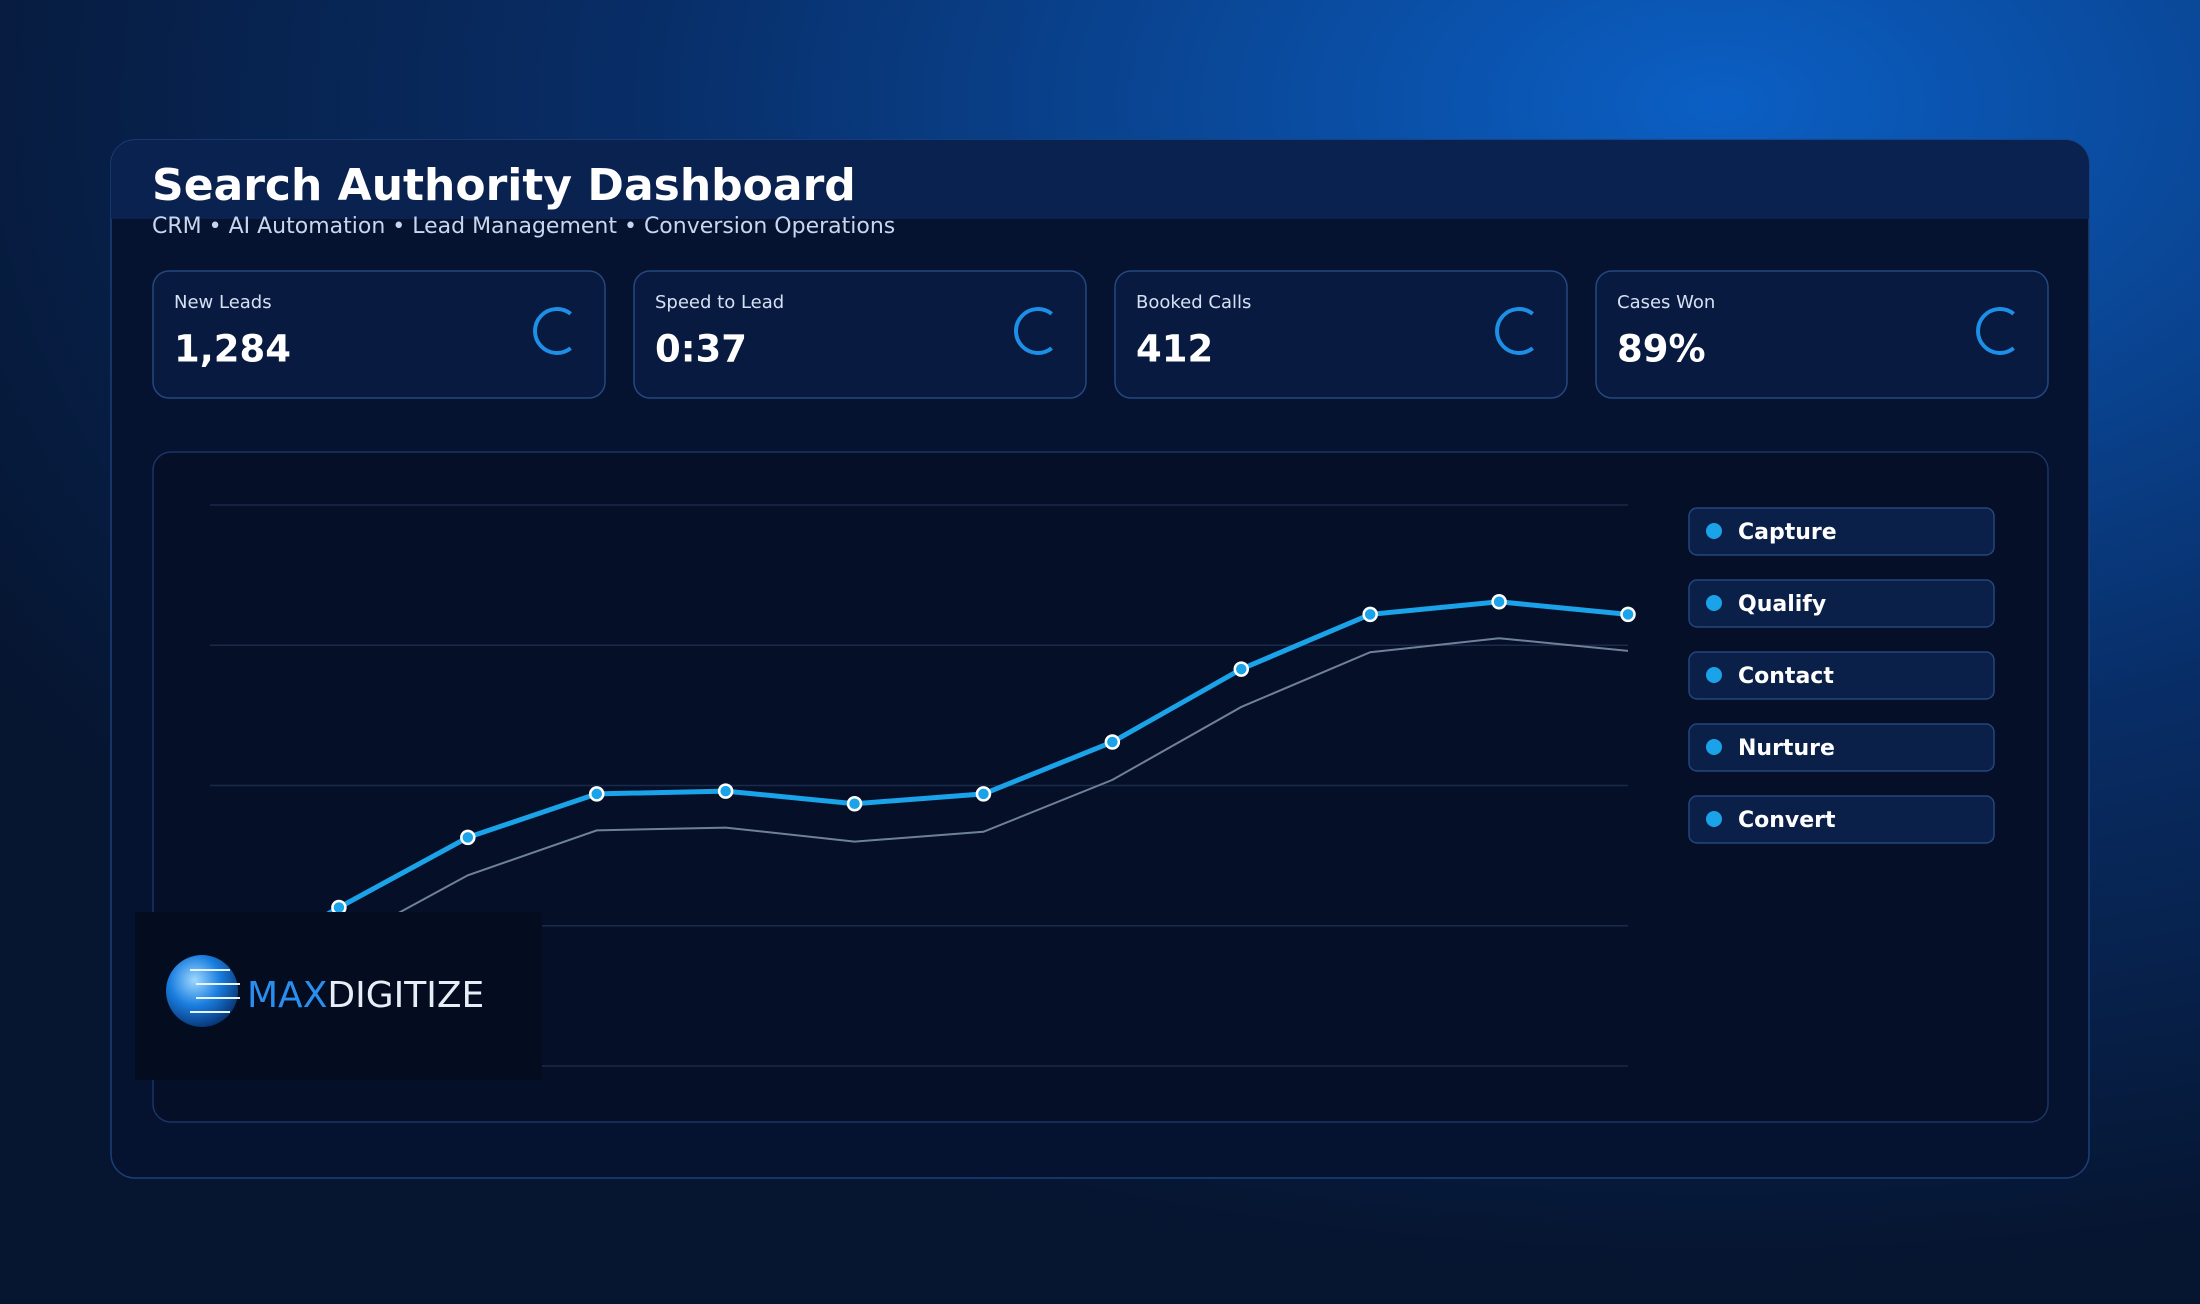 Image resolution: width=2200 pixels, height=1304 pixels. Describe the element at coordinates (1786, 748) in the screenshot. I see `legend-label: Nurture` at that location.